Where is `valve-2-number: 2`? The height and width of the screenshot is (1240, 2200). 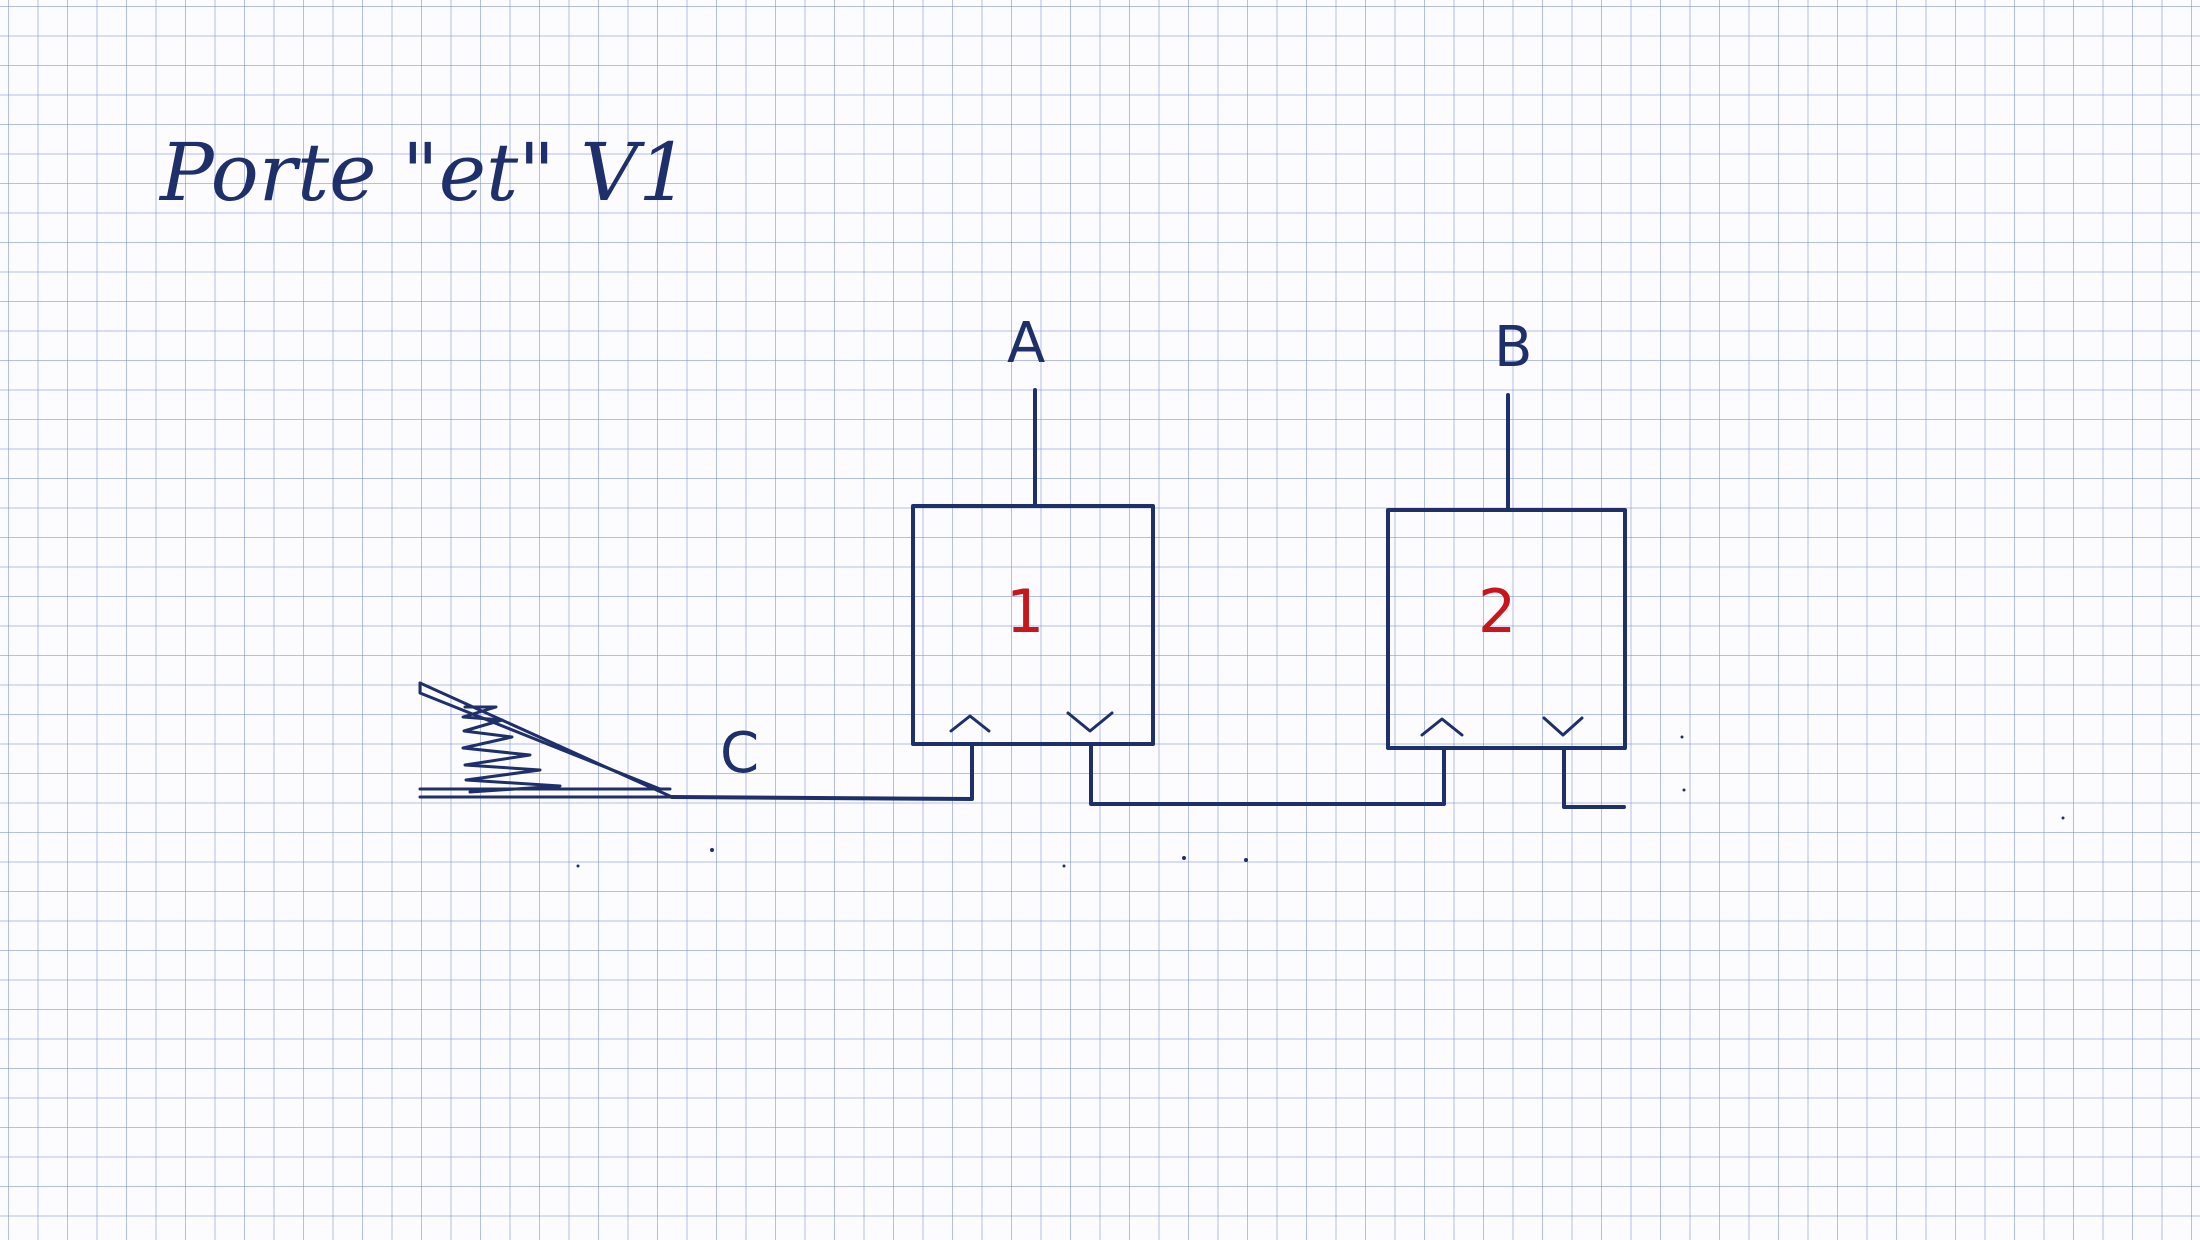
valve-2-number: 2 is located at coordinates (1497, 612).